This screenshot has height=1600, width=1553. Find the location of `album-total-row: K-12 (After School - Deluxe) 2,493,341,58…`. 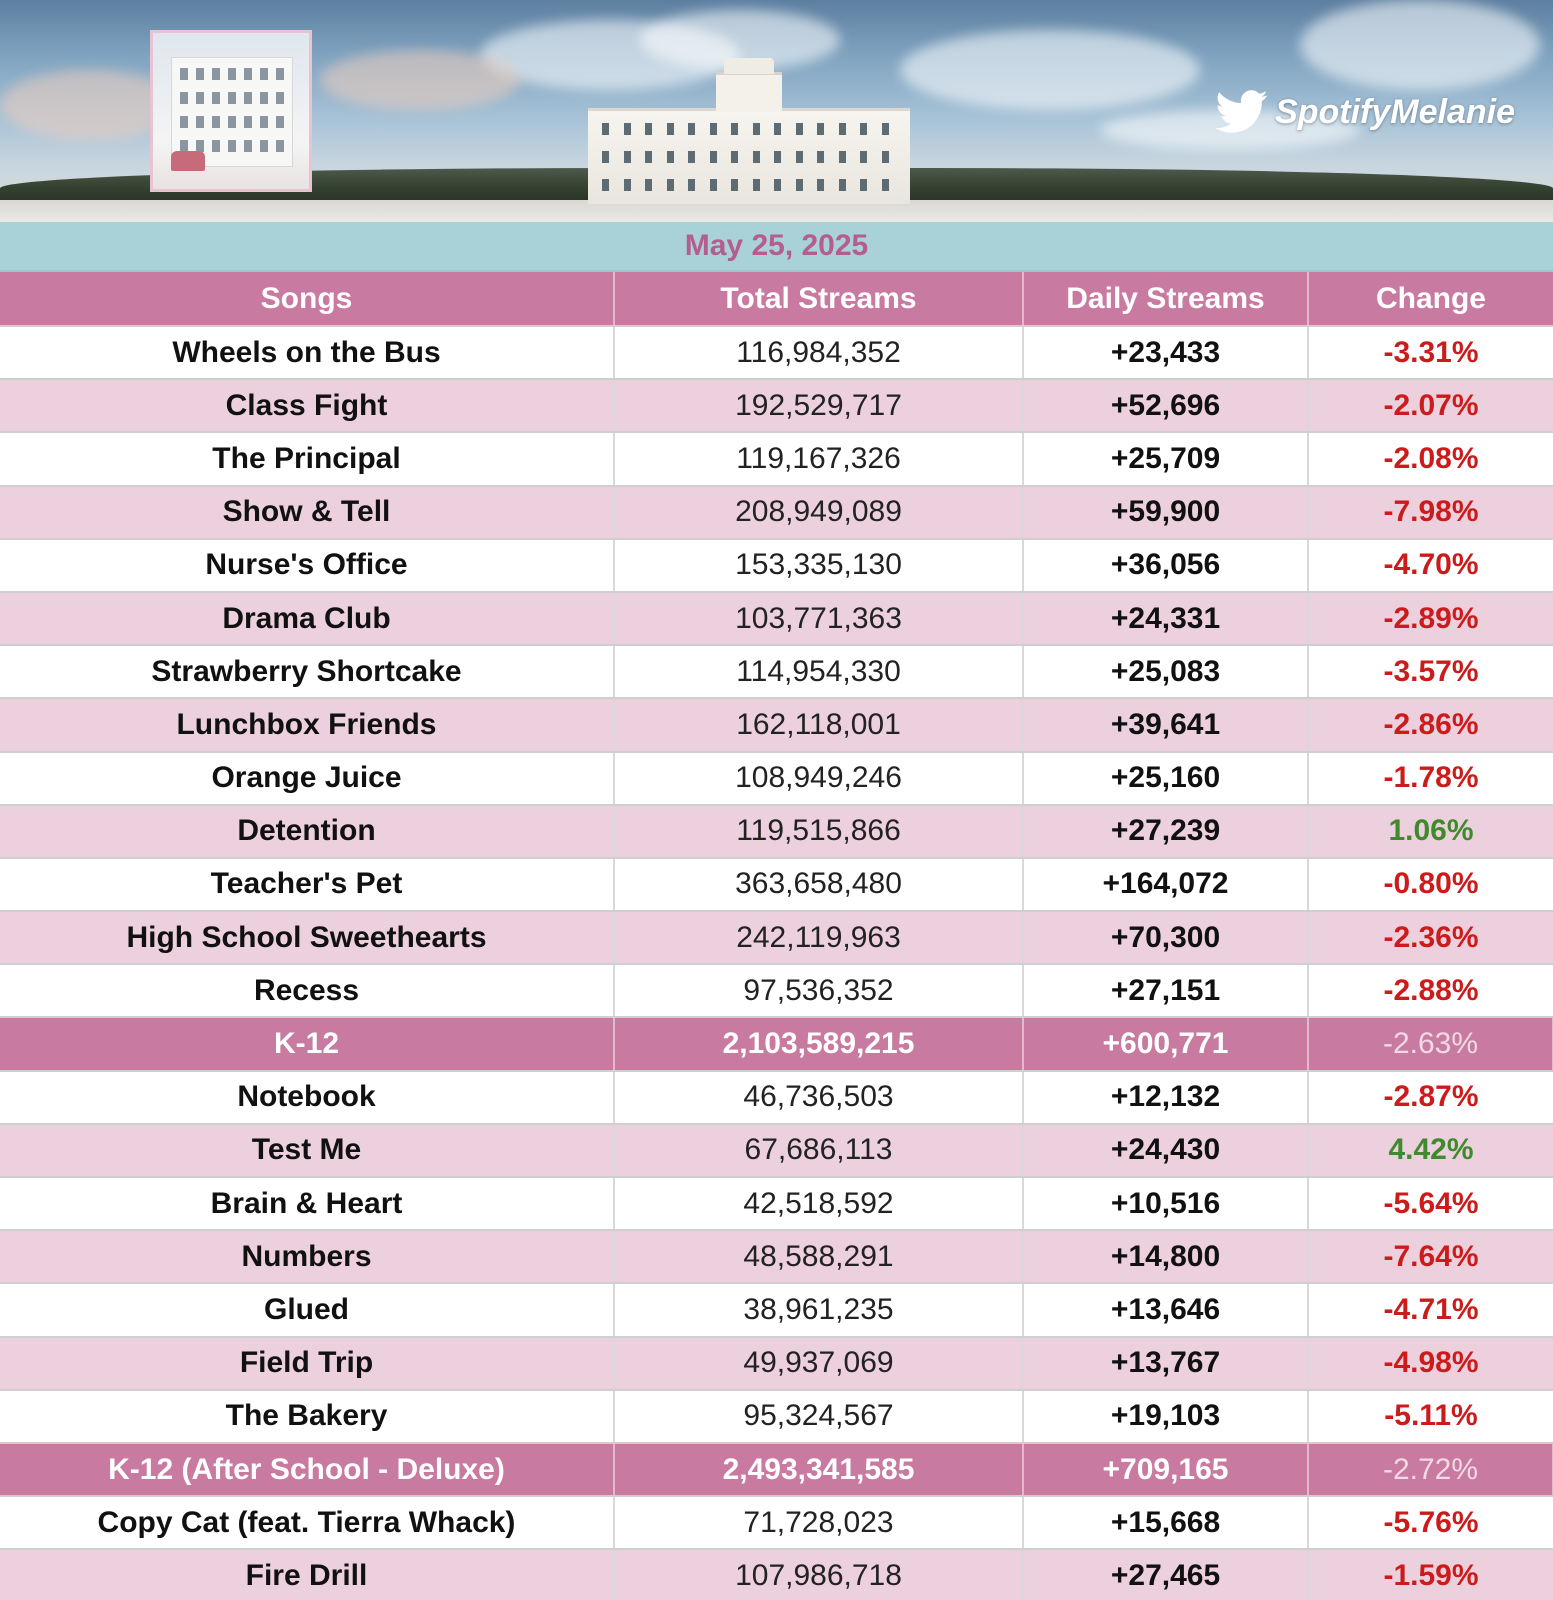

album-total-row: K-12 (After School - Deluxe) 2,493,341,58… is located at coordinates (776, 1470).